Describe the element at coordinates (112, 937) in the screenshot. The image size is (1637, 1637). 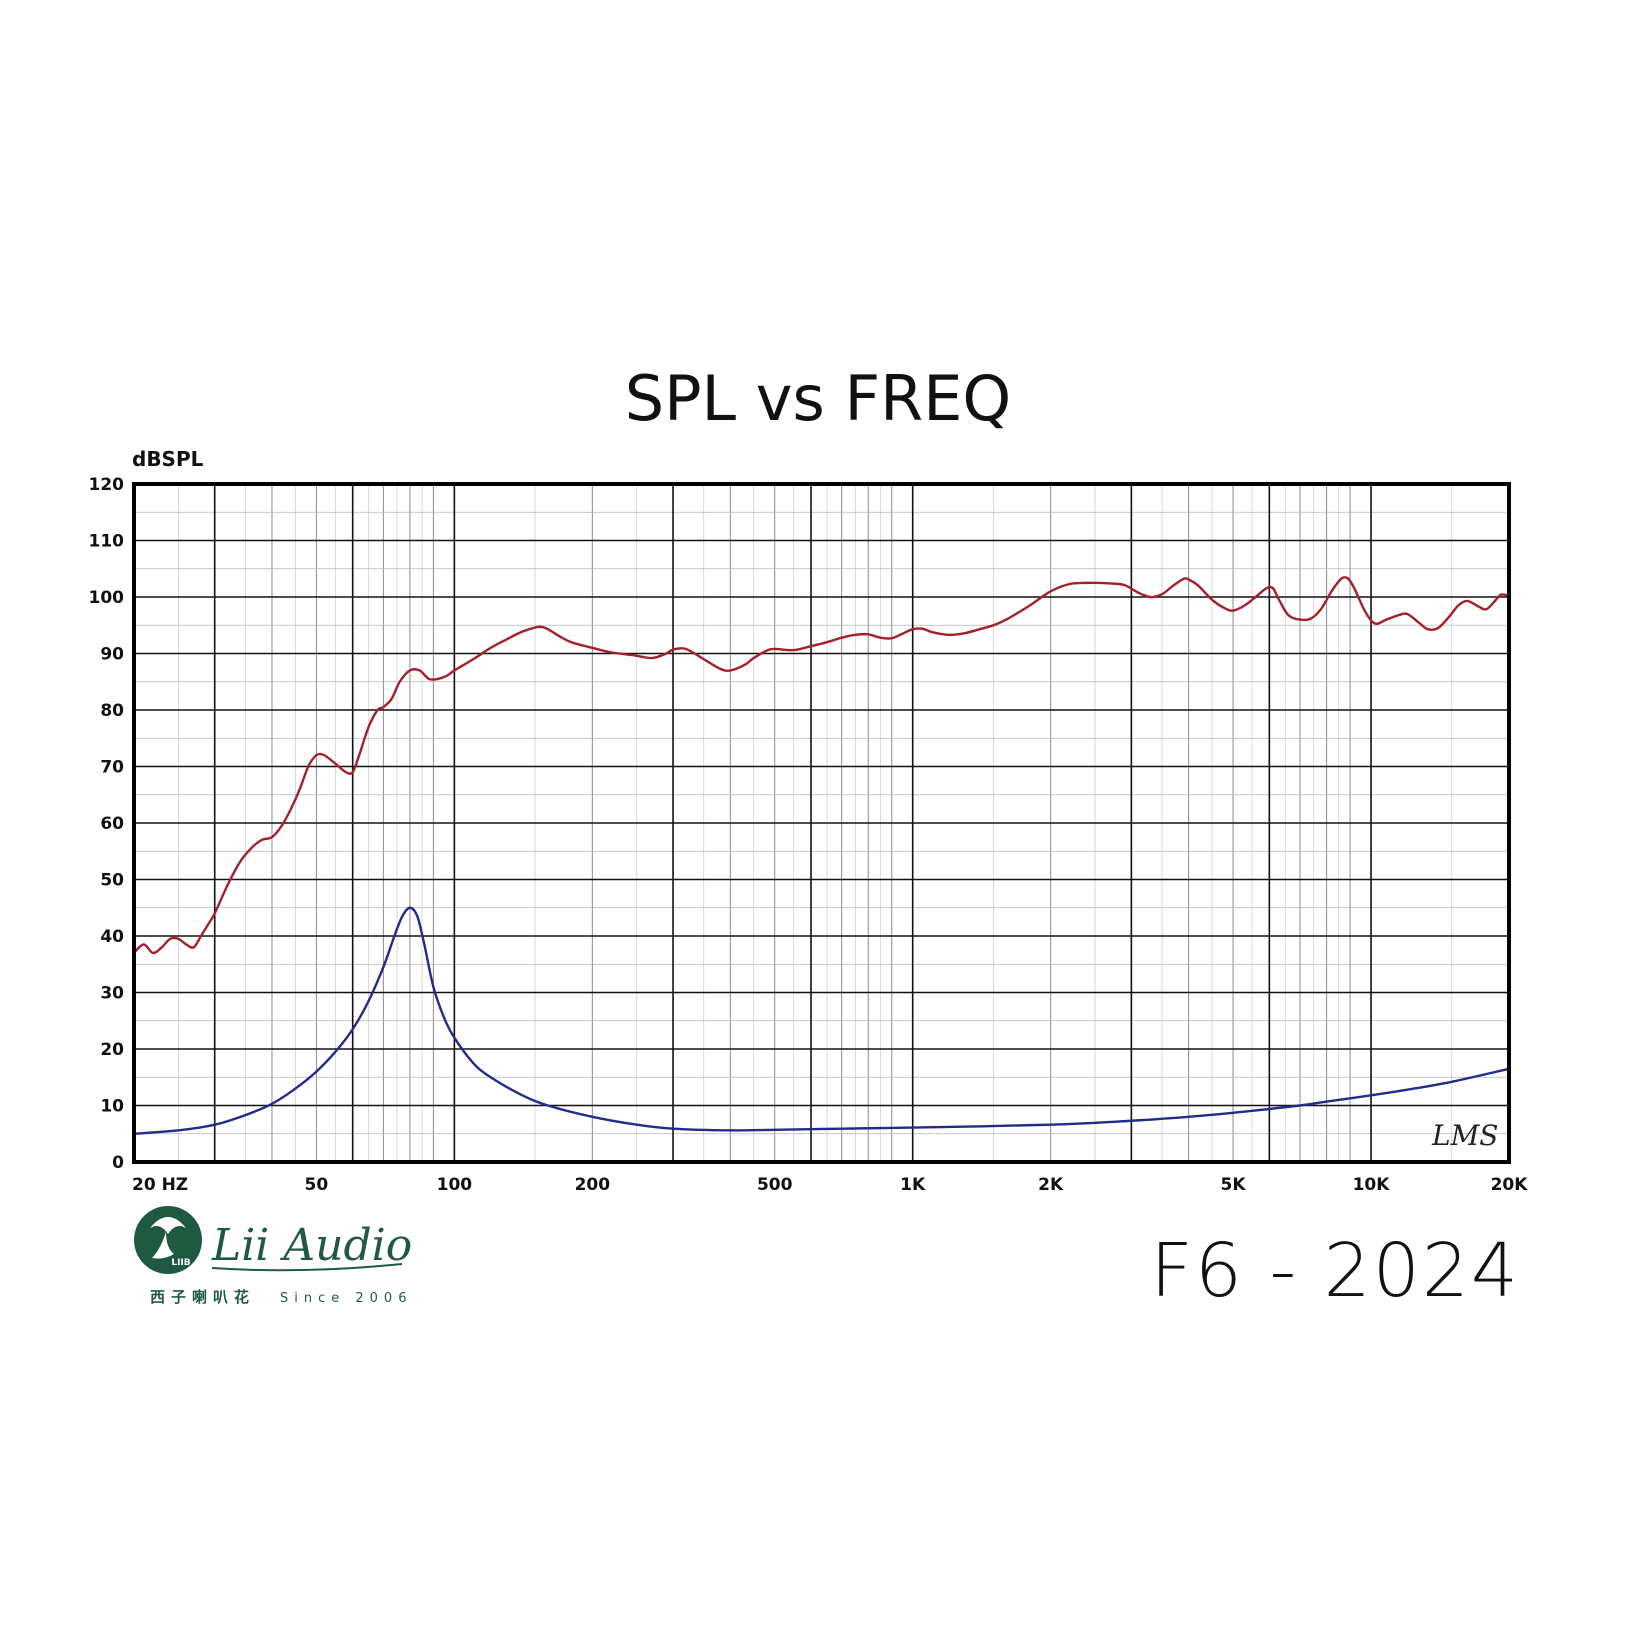
I see `y-tick-label: 40` at that location.